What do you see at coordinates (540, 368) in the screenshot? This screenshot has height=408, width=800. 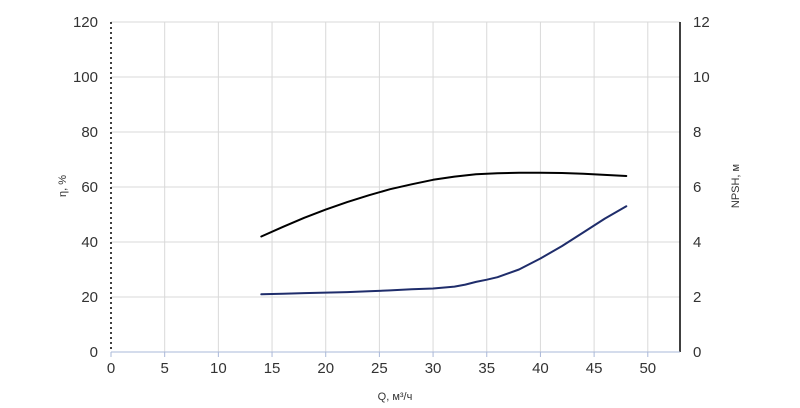 I see `x-tick-label: 40` at bounding box center [540, 368].